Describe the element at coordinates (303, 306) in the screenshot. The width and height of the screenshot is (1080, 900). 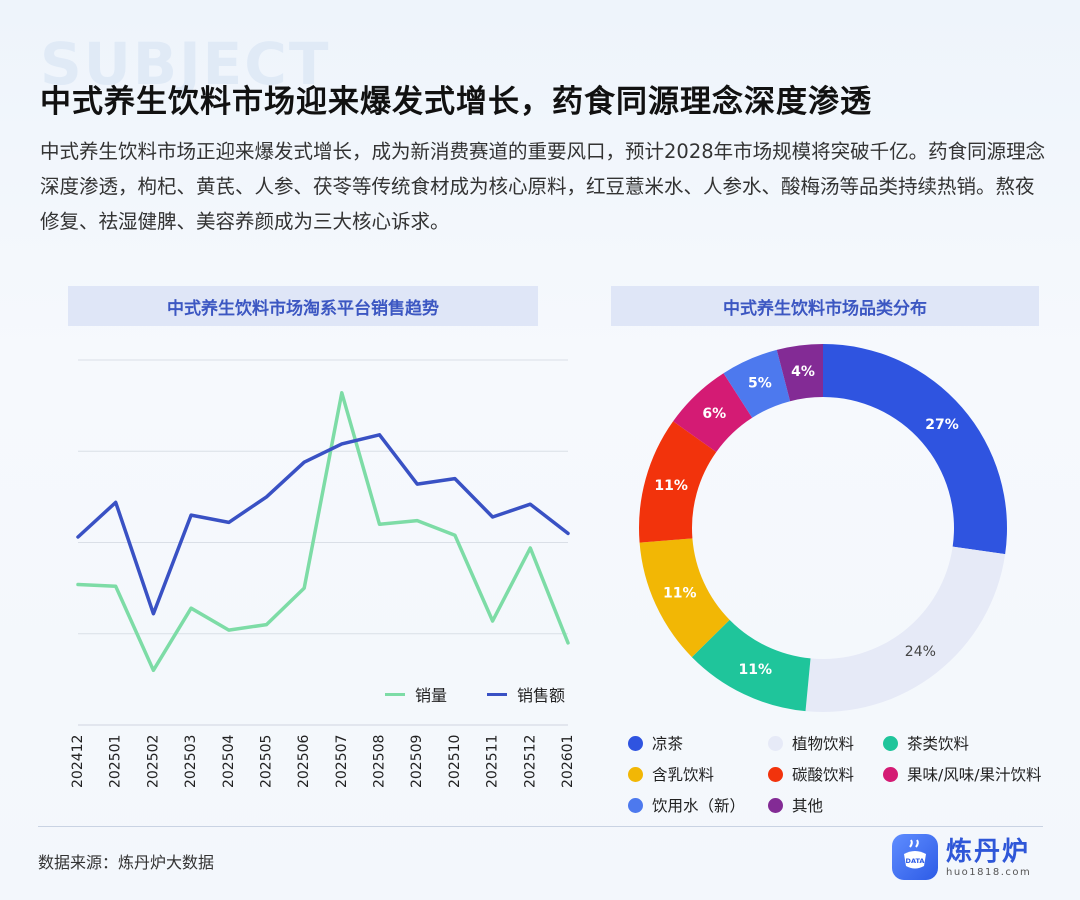
I see `line-chart-title: 中式养生饮料市场淘系平台销售趋势` at that location.